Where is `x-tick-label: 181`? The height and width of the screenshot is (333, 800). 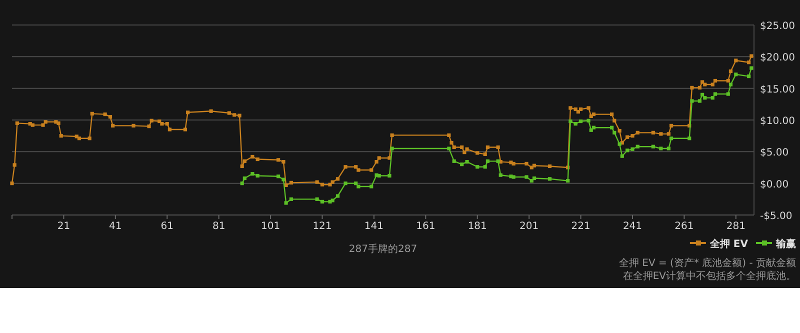 x-tick-label: 181 is located at coordinates (477, 226).